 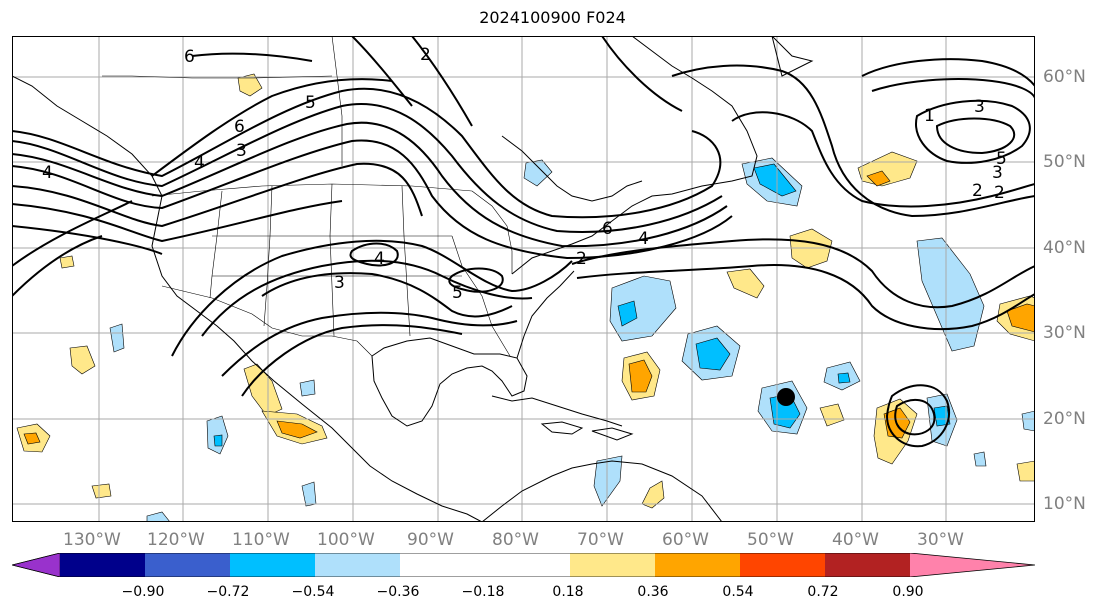 What do you see at coordinates (313, 592) in the screenshot?
I see `colorbar-tick: −0.54` at bounding box center [313, 592].